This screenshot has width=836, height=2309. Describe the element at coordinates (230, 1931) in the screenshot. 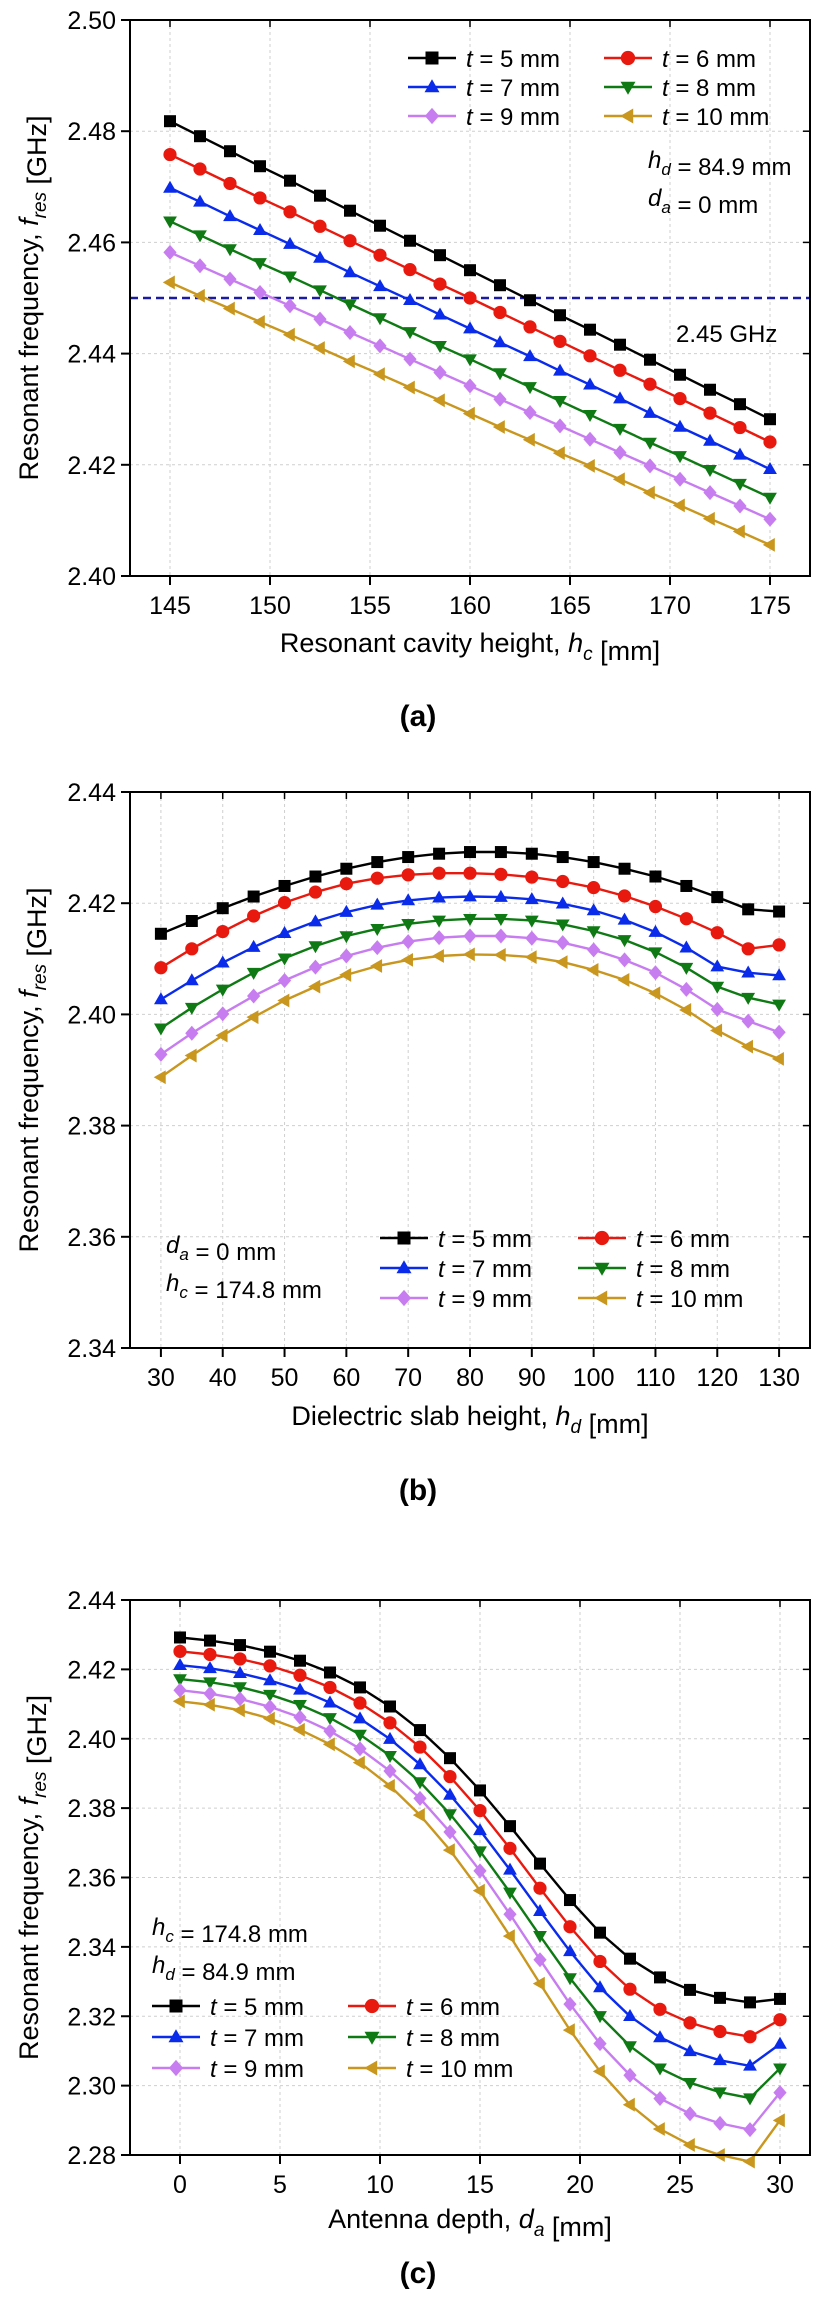

I see `annotation: hc = 174.8 mm` at that location.